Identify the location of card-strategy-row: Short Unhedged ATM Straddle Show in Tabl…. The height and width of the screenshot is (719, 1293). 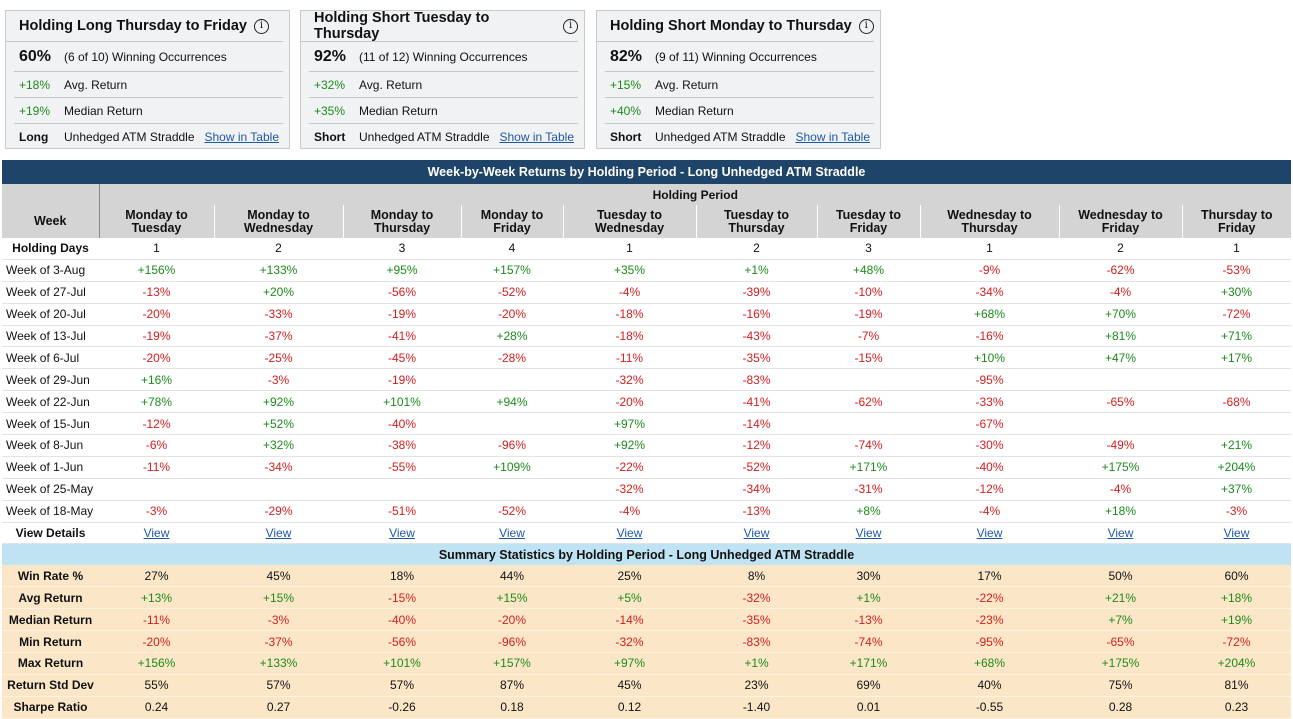
(443, 136).